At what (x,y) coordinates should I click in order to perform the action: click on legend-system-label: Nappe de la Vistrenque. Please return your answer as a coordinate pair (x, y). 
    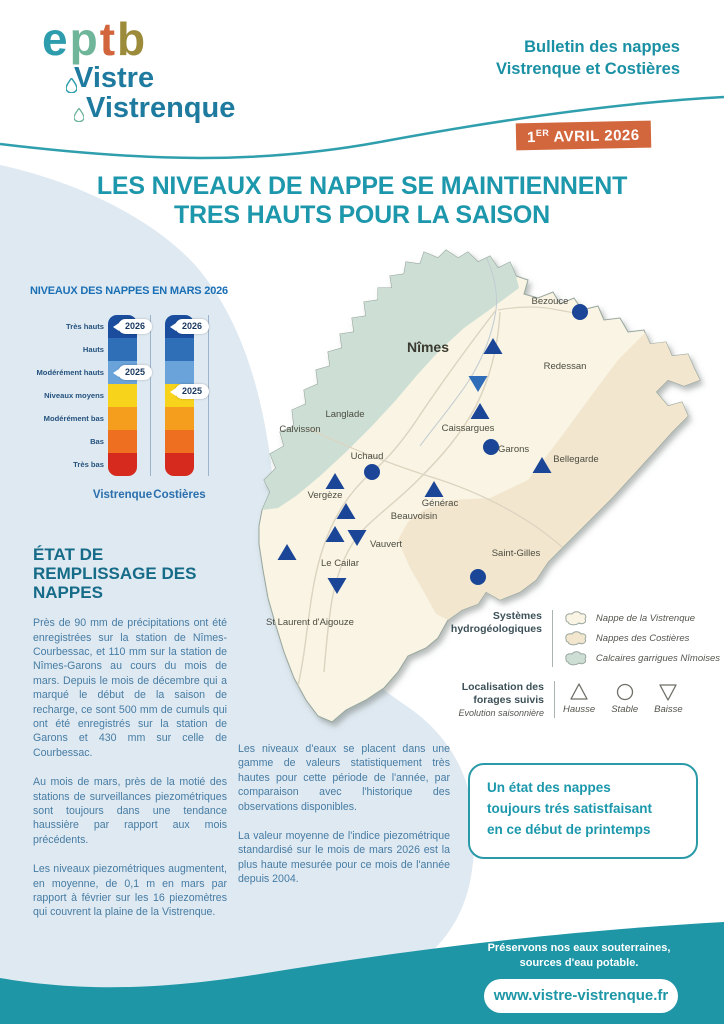
    Looking at the image, I should click on (645, 618).